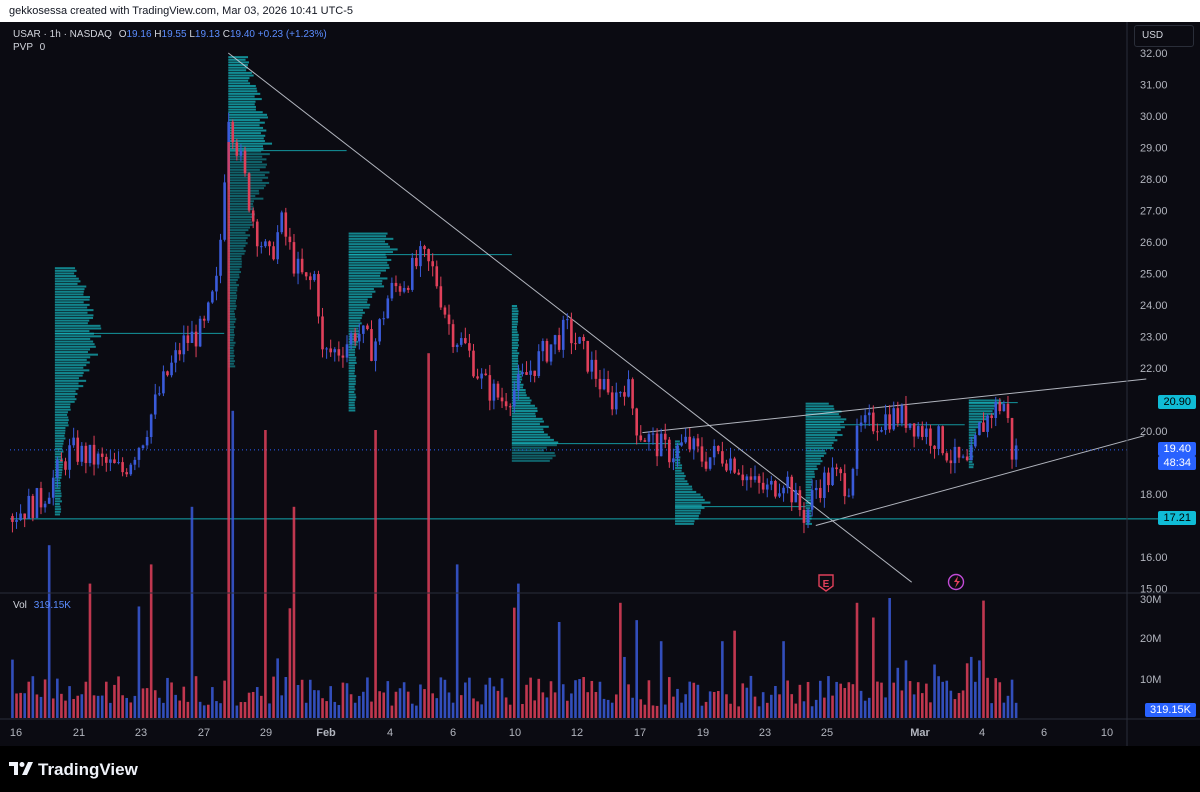  What do you see at coordinates (23, 47) in the screenshot?
I see `indicator-name: PVP` at bounding box center [23, 47].